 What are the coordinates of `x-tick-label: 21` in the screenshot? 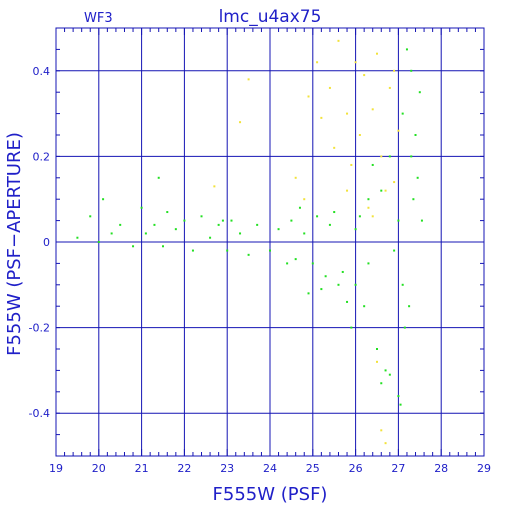 It's located at (142, 468).